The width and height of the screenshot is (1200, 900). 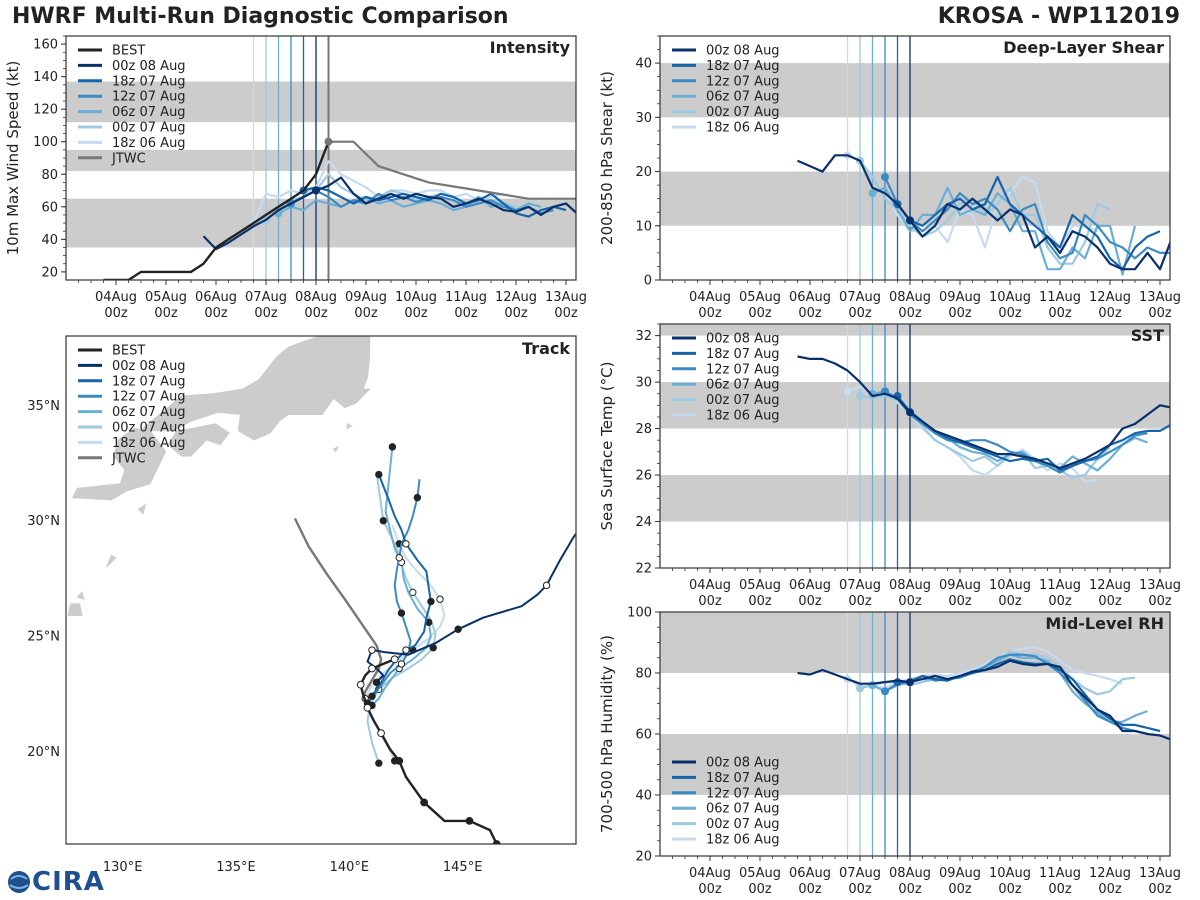 I want to click on rh-ytick-label: 100, so click(x=639, y=613).